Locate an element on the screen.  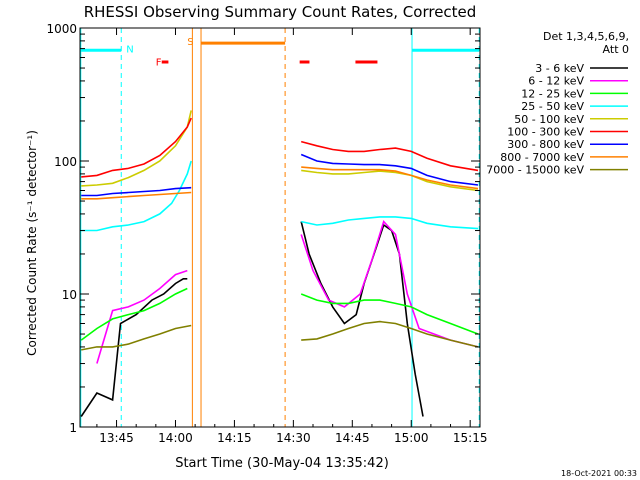
x-tick-label-2: 14:15 is located at coordinates (234, 438).